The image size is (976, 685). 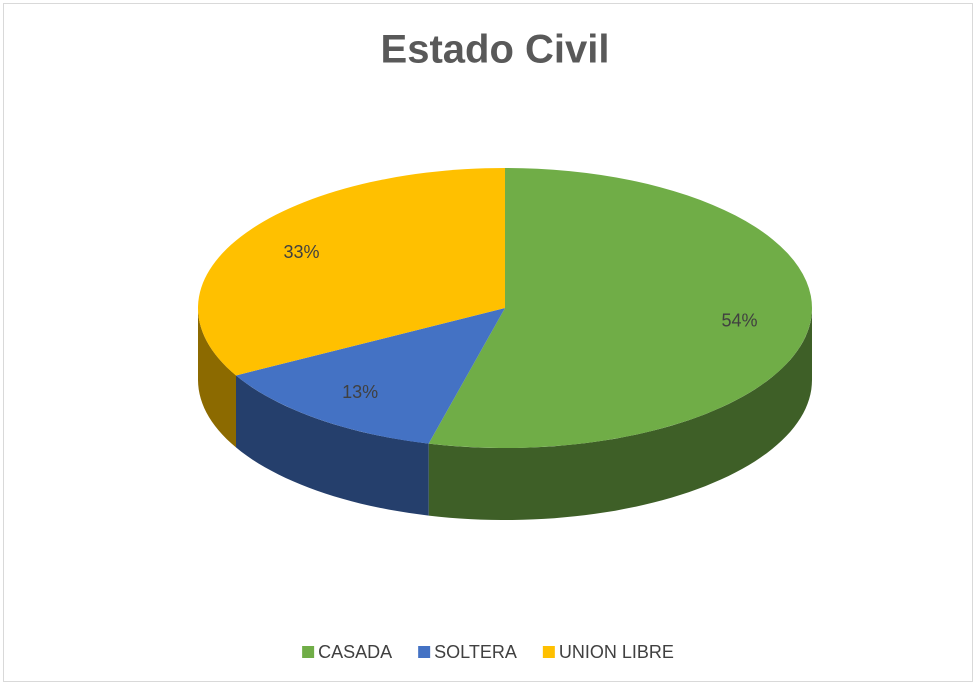 What do you see at coordinates (616, 652) in the screenshot?
I see `legend-label: UNION LIBRE` at bounding box center [616, 652].